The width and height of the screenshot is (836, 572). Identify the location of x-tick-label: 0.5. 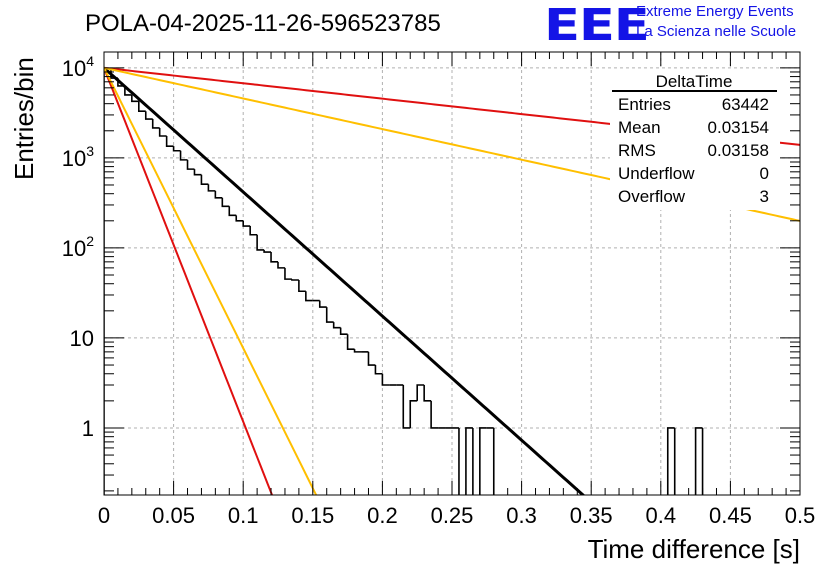
(800, 515).